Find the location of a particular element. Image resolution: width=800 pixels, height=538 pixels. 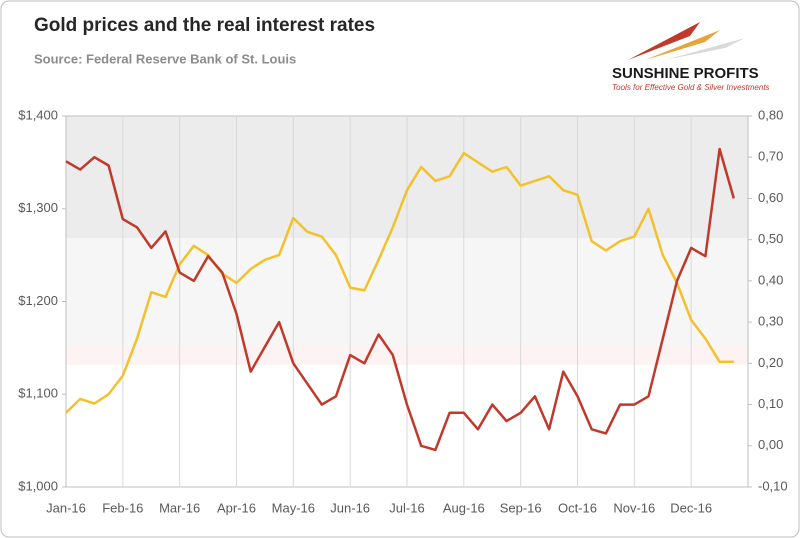

x-tick-label: Mar-16 is located at coordinates (179, 507).